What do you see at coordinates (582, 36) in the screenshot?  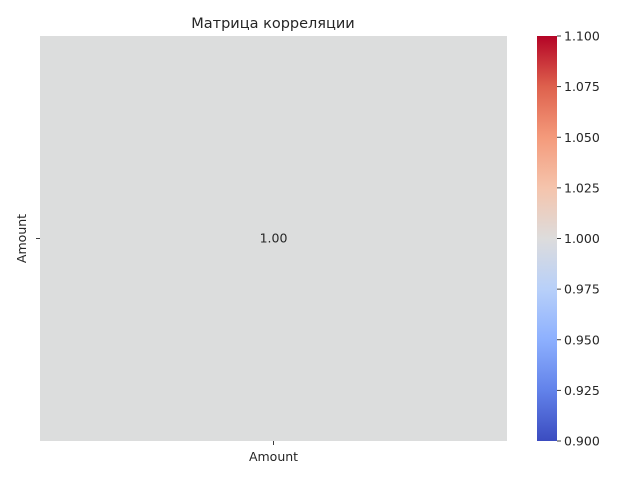 I see `colorbar-tick-label: 1.100` at bounding box center [582, 36].